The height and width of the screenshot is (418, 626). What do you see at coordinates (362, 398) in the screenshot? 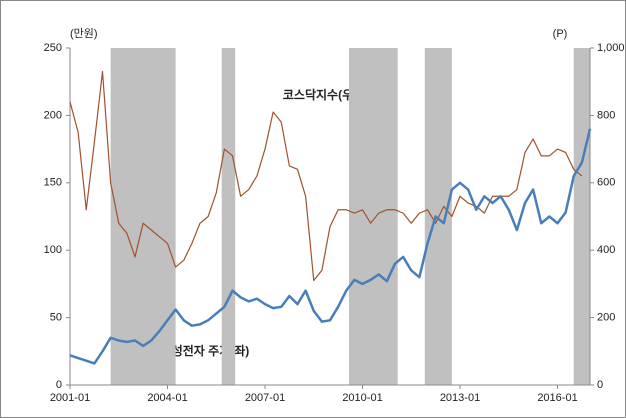
I see `x-tick-label: 2010-01` at bounding box center [362, 398].